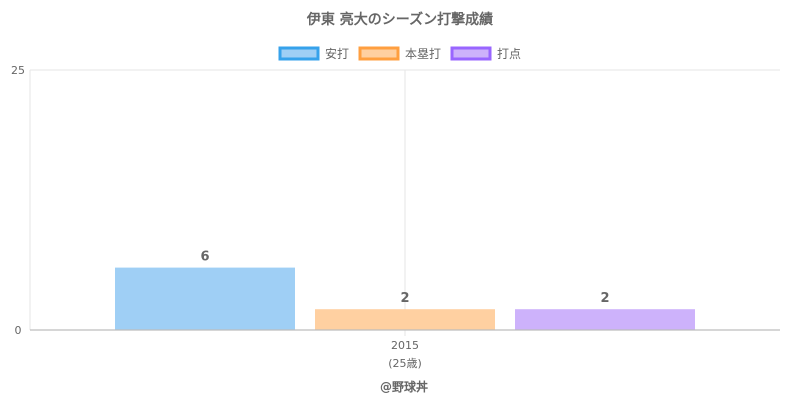  What do you see at coordinates (204, 257) in the screenshot?
I see `data-label: 6` at bounding box center [204, 257].